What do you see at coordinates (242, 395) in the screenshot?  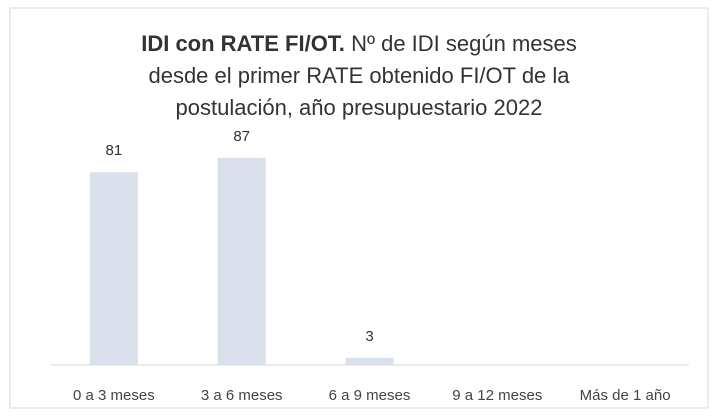 I see `x-tick-label: 3 a 6 meses` at bounding box center [242, 395].